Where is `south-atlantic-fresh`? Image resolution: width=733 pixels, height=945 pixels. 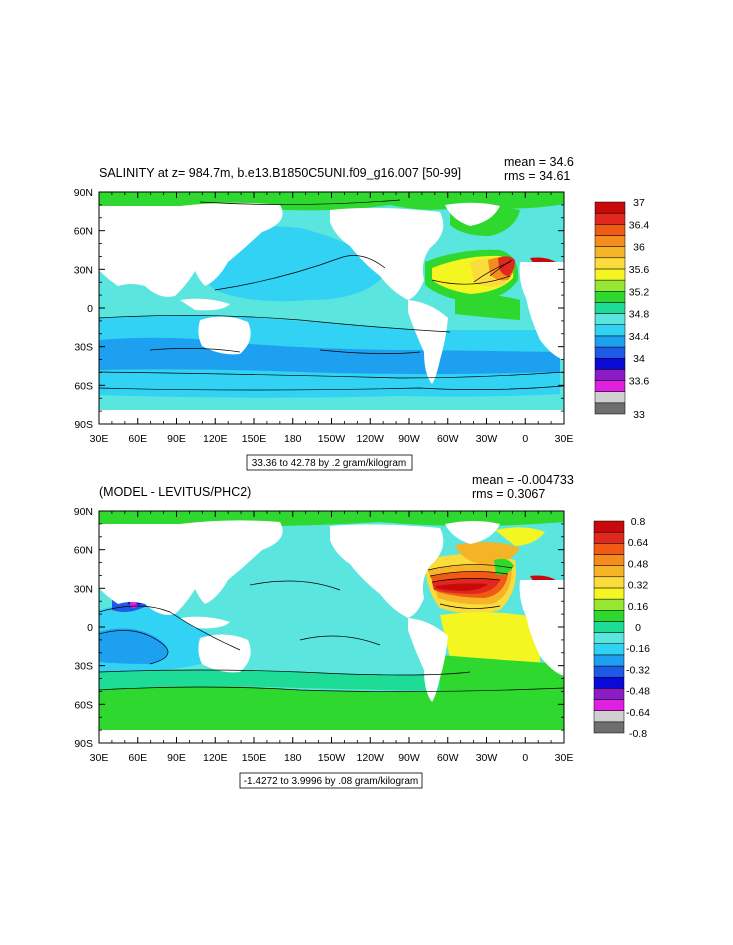
south-atlantic-fresh is located at coordinates (487, 307).